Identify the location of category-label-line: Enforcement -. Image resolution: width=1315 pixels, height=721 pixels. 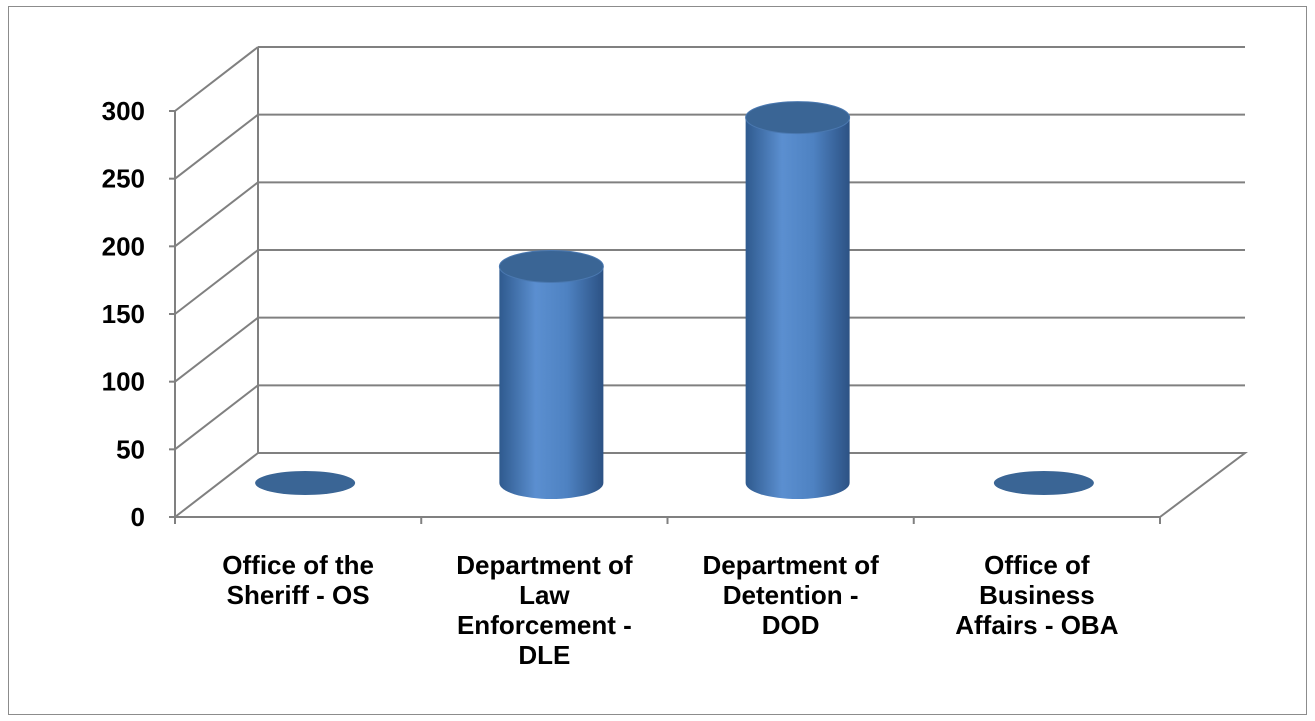
(544, 625).